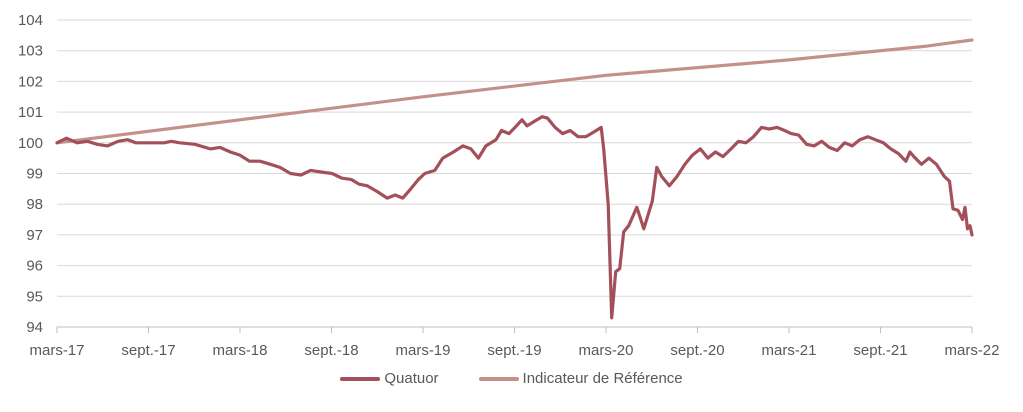 The height and width of the screenshot is (412, 1023). What do you see at coordinates (422, 350) in the screenshot?
I see `x-tick-label-4: mars-19` at bounding box center [422, 350].